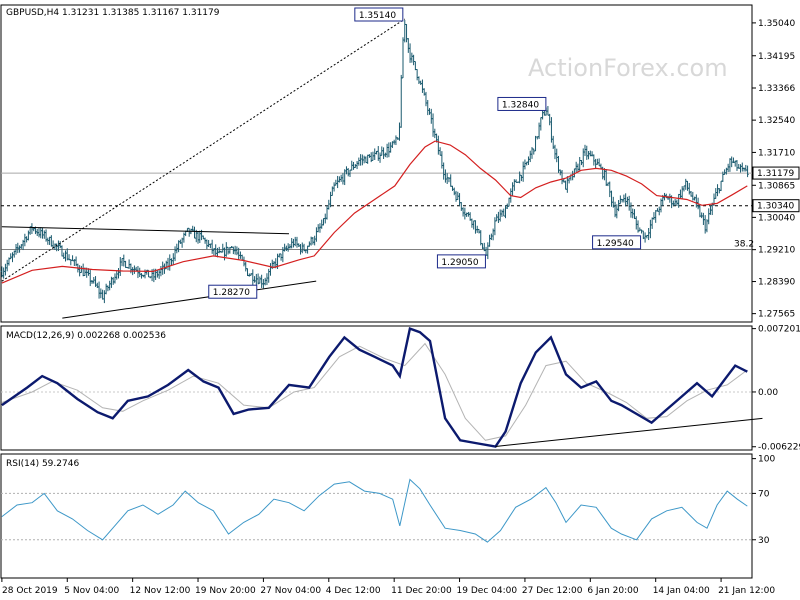 The width and height of the screenshot is (800, 600). Describe the element at coordinates (779, 448) in the screenshot. I see `macd-y-tick-label: -0.006229` at that location.